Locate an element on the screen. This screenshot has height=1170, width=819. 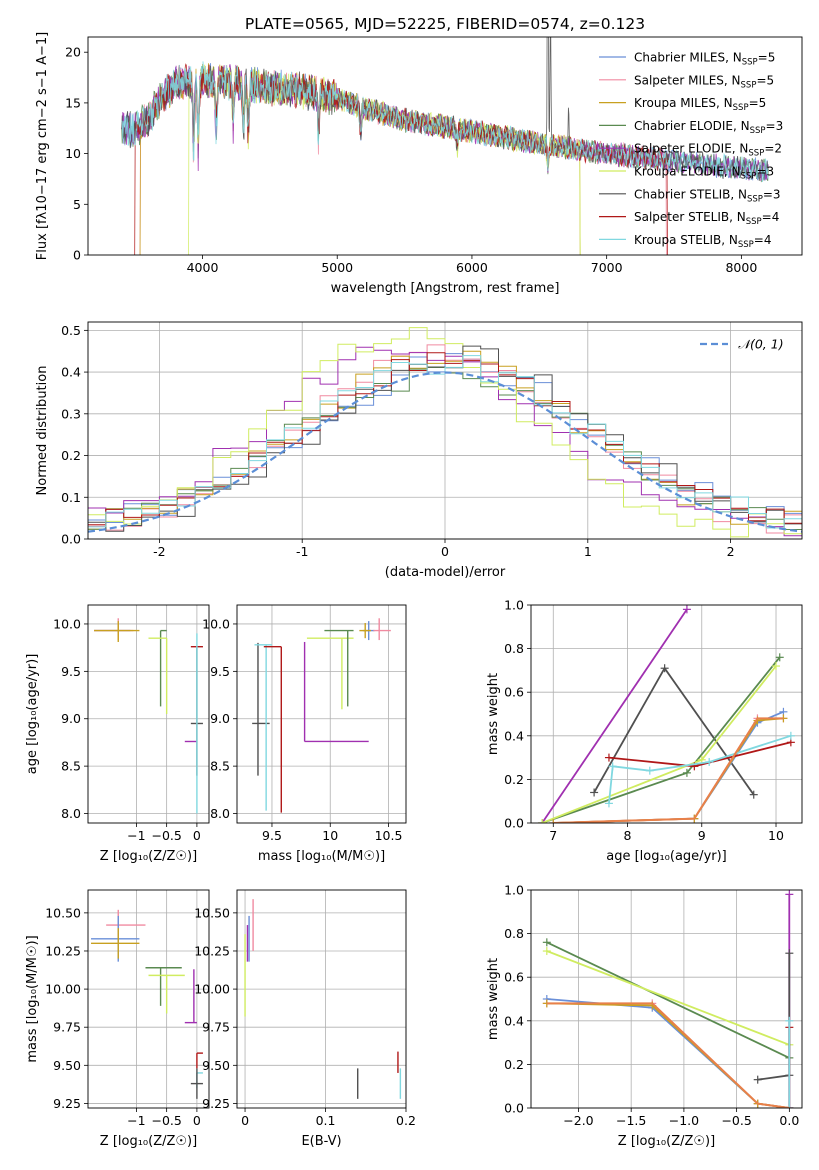
y-tick-label: 0.1 is located at coordinates (71, 497).